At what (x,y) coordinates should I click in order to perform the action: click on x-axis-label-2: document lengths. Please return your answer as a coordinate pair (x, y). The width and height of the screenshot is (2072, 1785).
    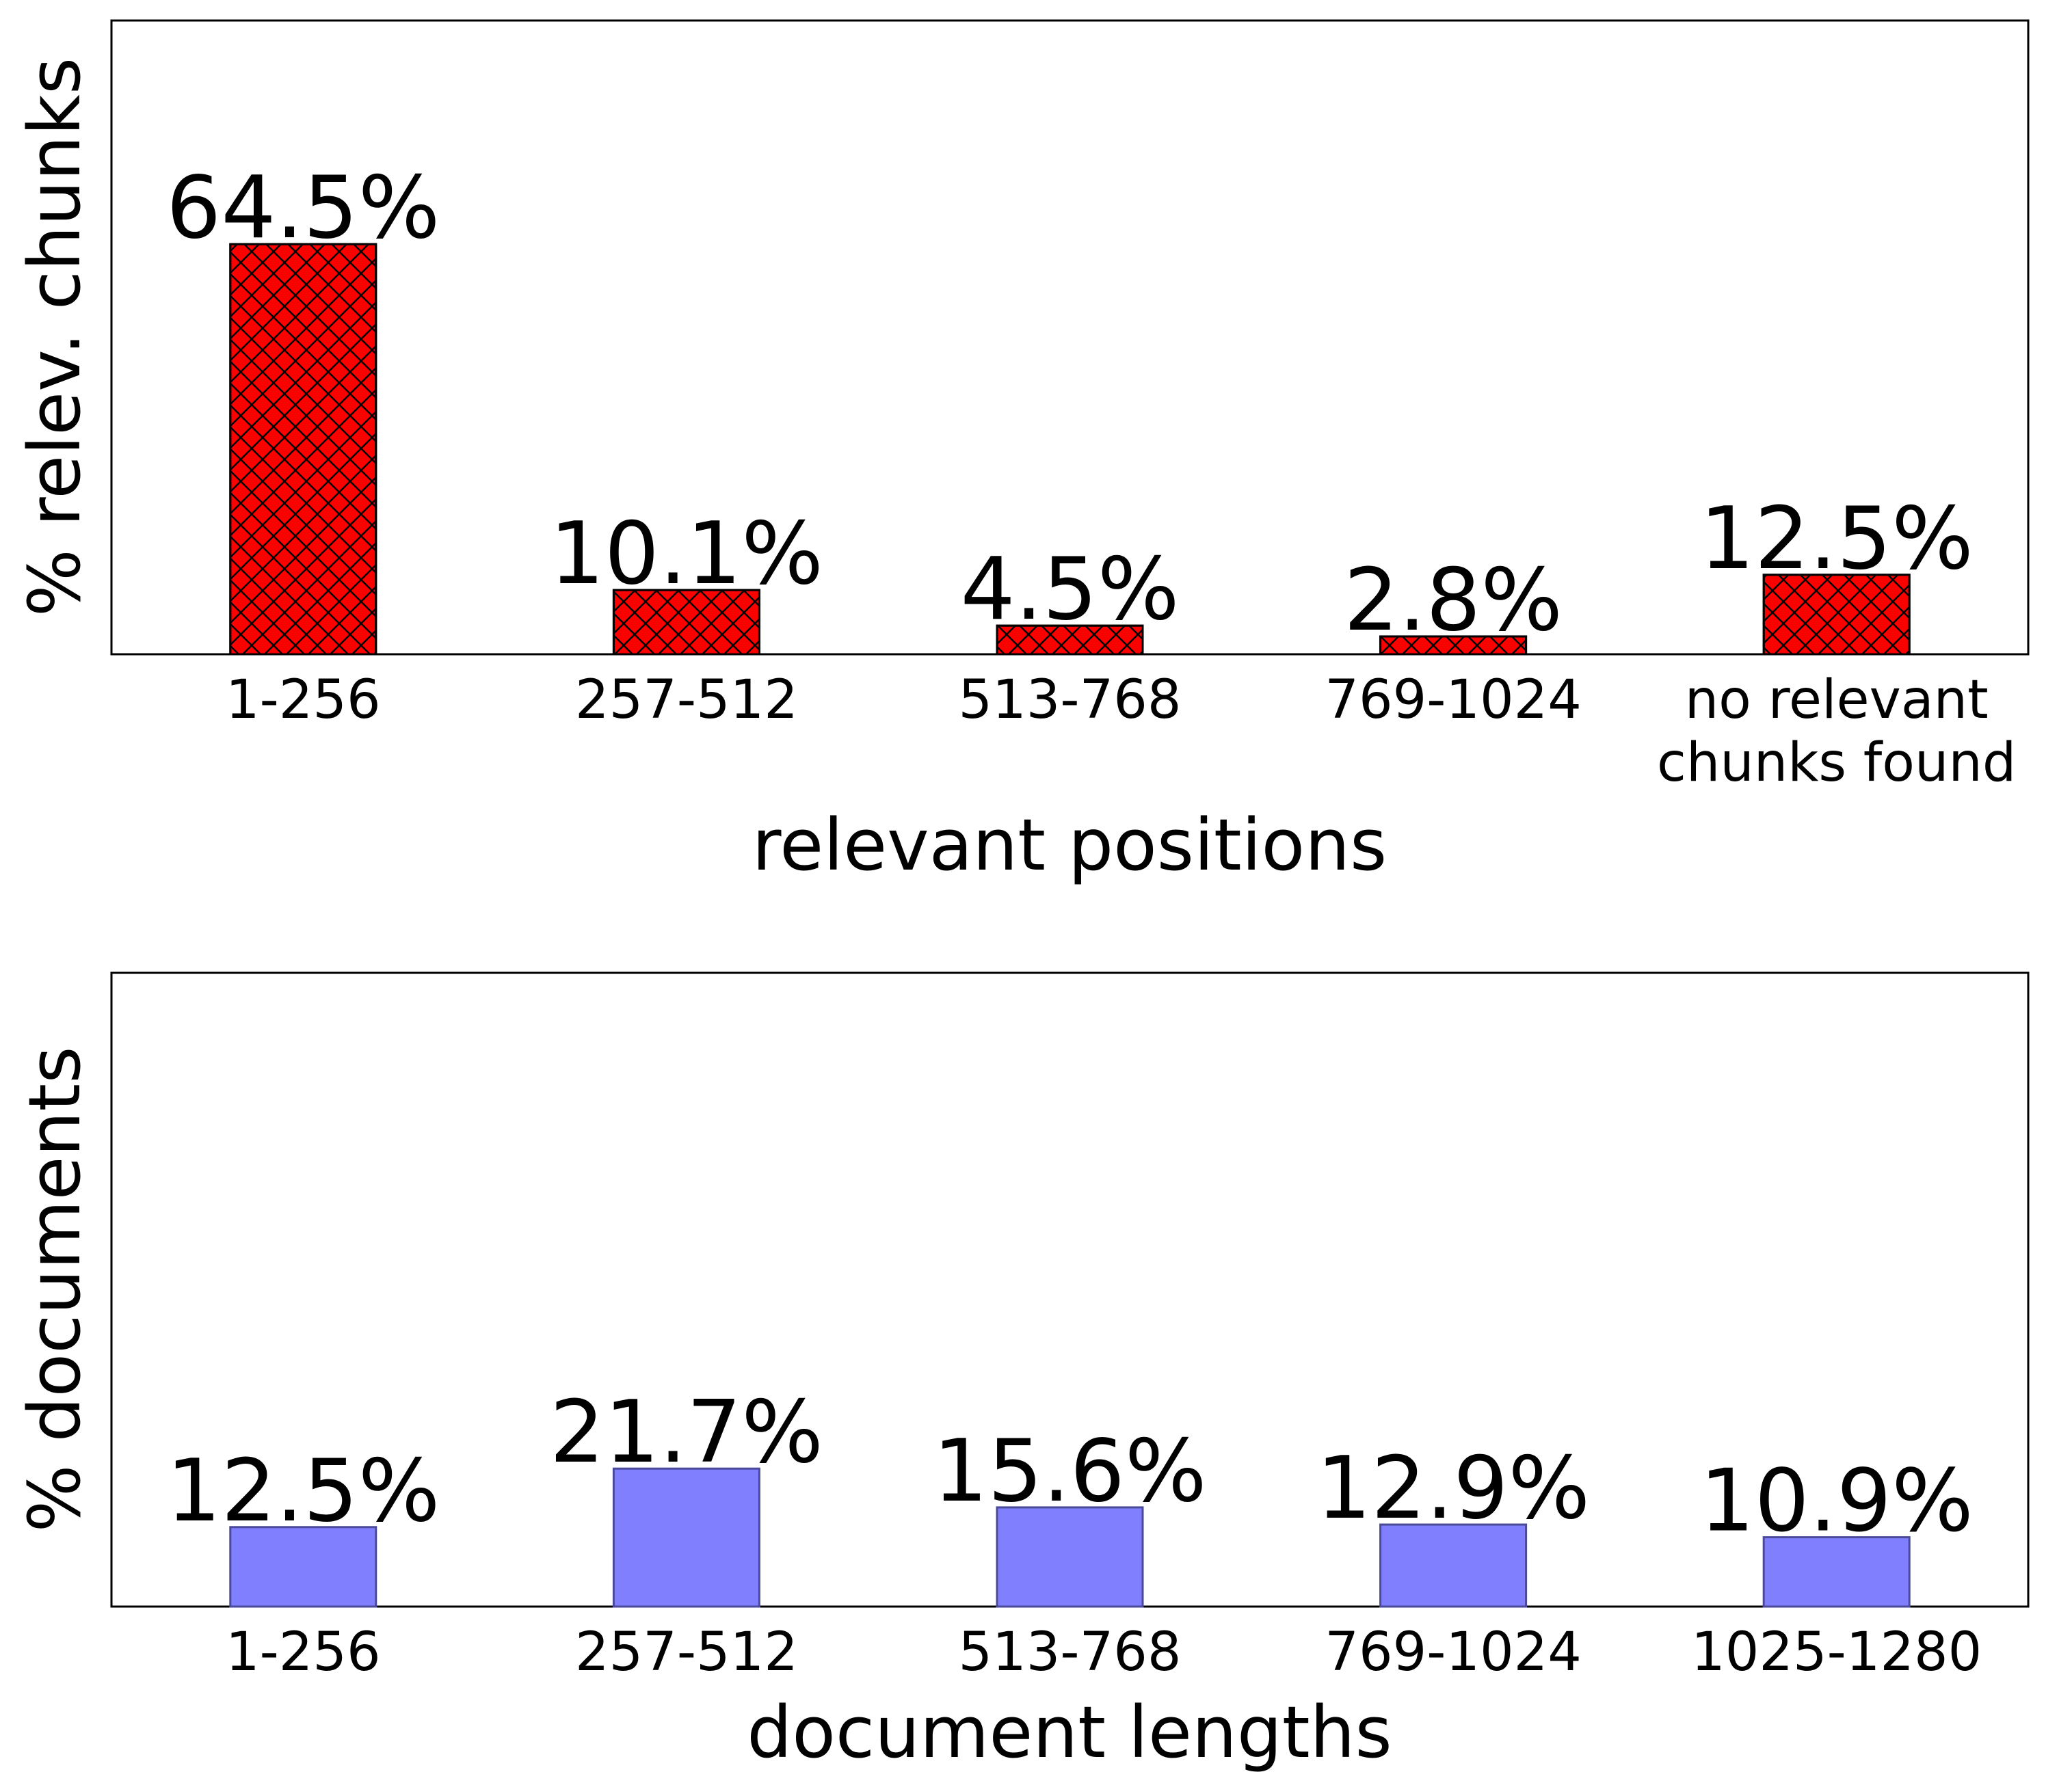
    Looking at the image, I should click on (1069, 1732).